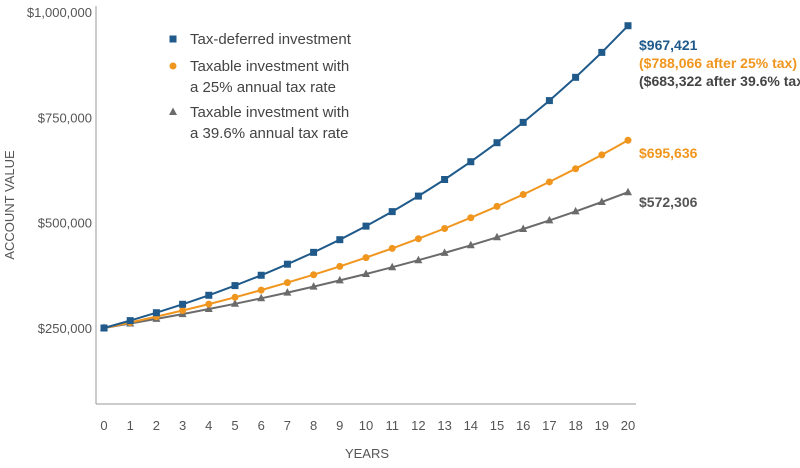  What do you see at coordinates (130, 425) in the screenshot?
I see `x-tick-label: 1` at bounding box center [130, 425].